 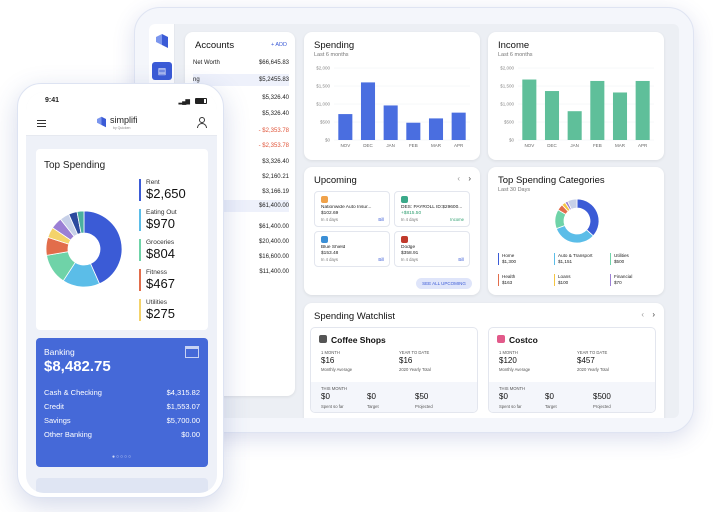 I want to click on dashboard-nav-icon: ▤, so click(x=162, y=71).